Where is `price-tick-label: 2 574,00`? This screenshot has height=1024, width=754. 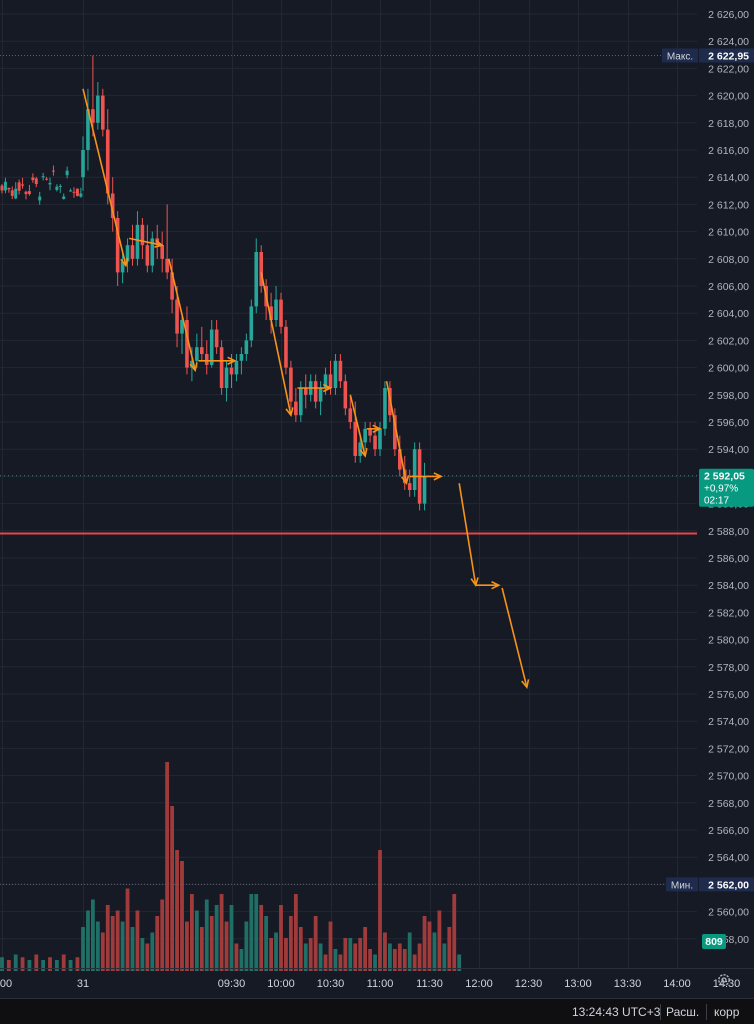
price-tick-label: 2 574,00 is located at coordinates (728, 722).